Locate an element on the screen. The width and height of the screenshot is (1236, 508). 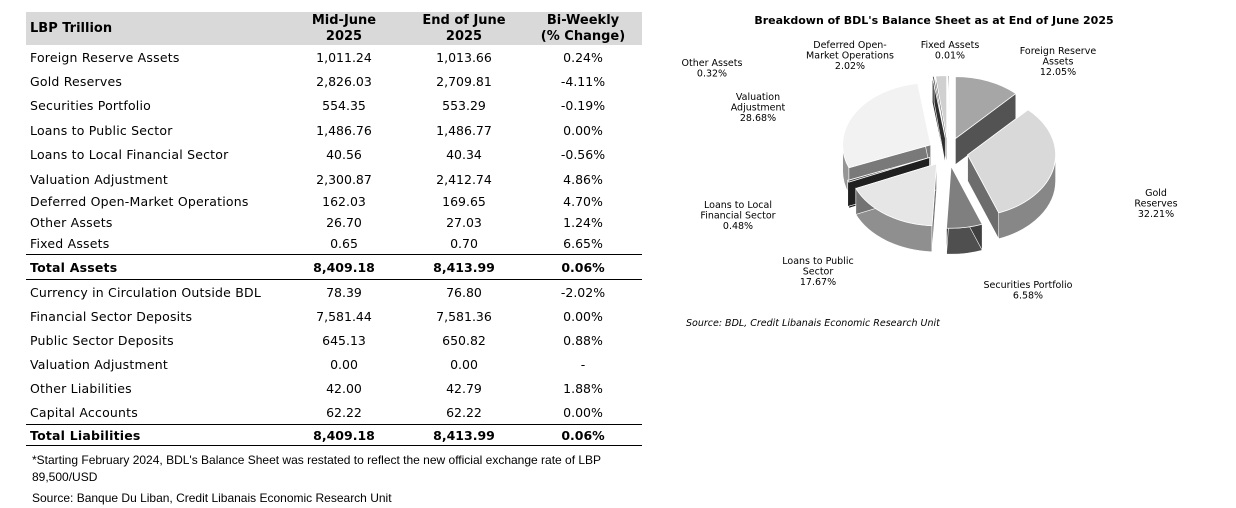
pie-slice-name-label: Sector is located at coordinates (818, 272).